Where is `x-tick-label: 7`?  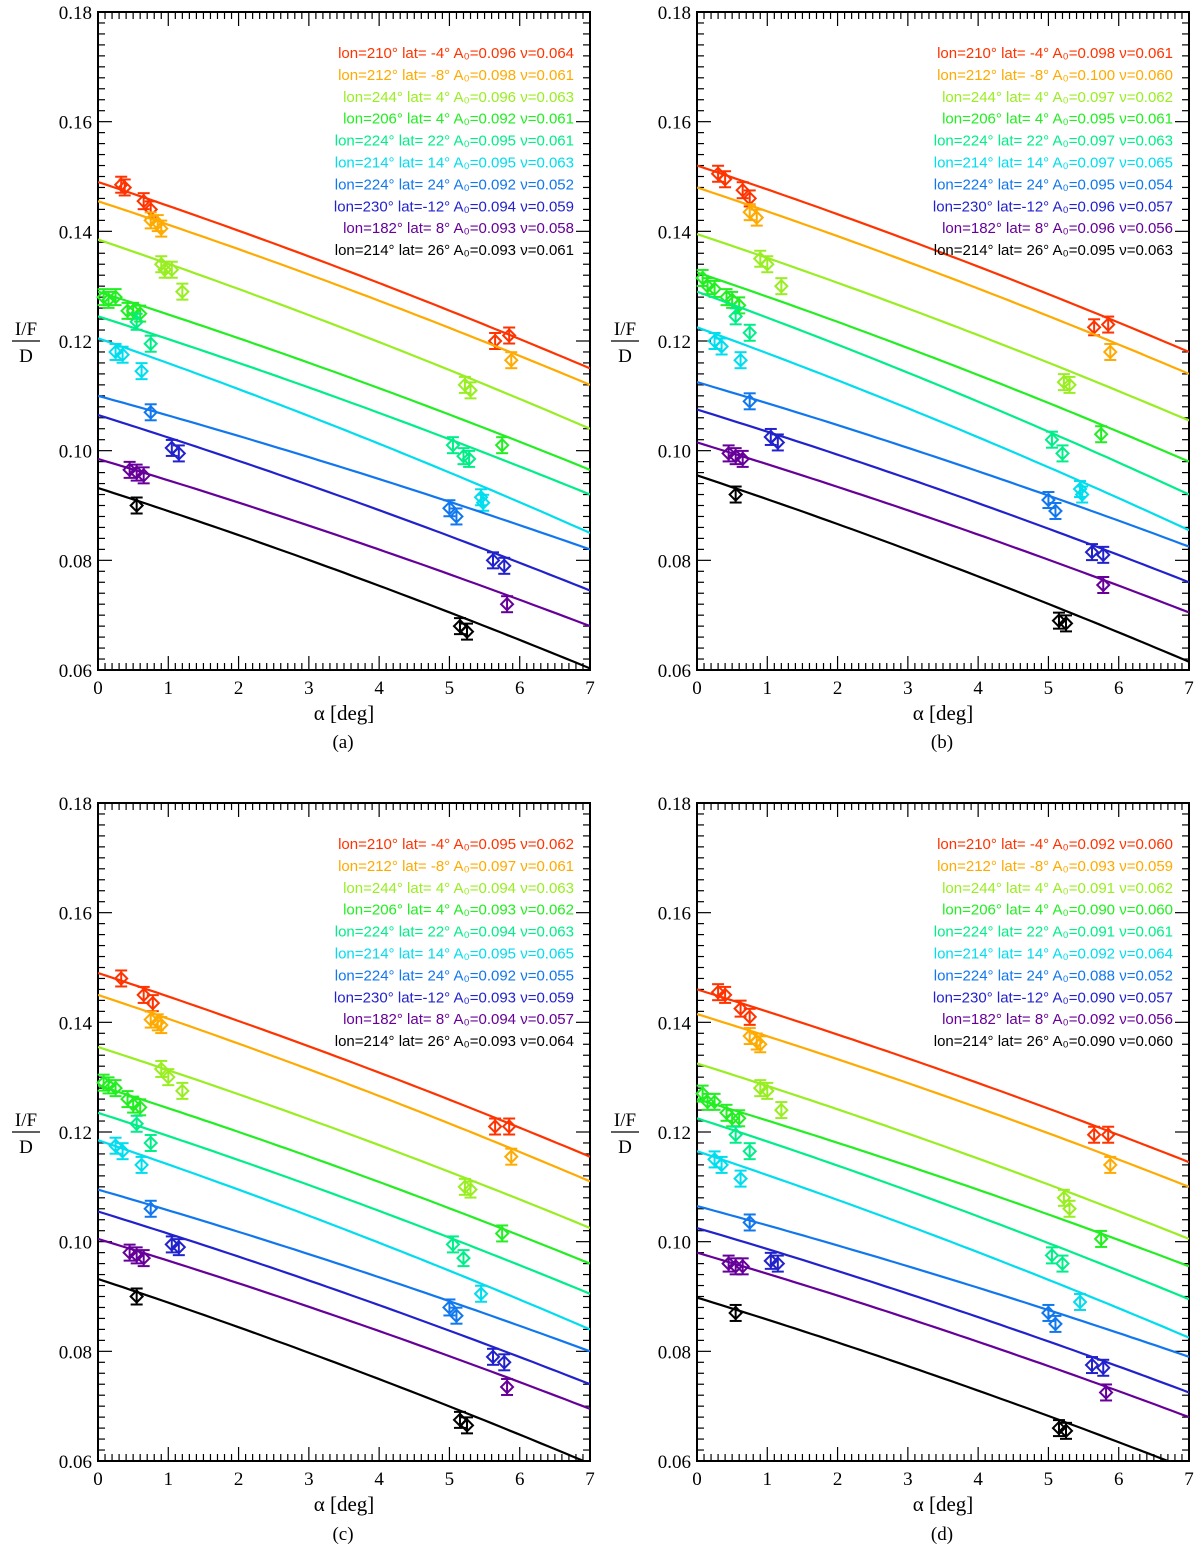 x-tick-label: 7 is located at coordinates (1189, 688).